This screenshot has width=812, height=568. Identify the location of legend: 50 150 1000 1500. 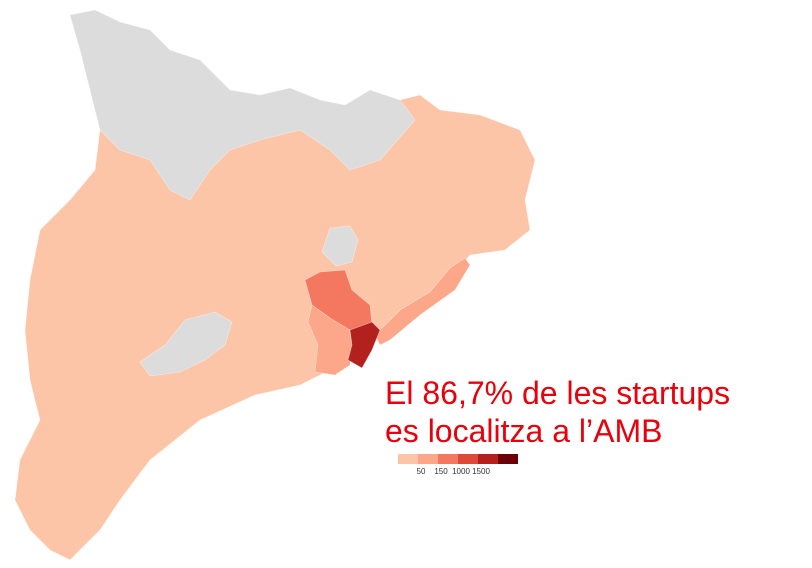
(458, 465).